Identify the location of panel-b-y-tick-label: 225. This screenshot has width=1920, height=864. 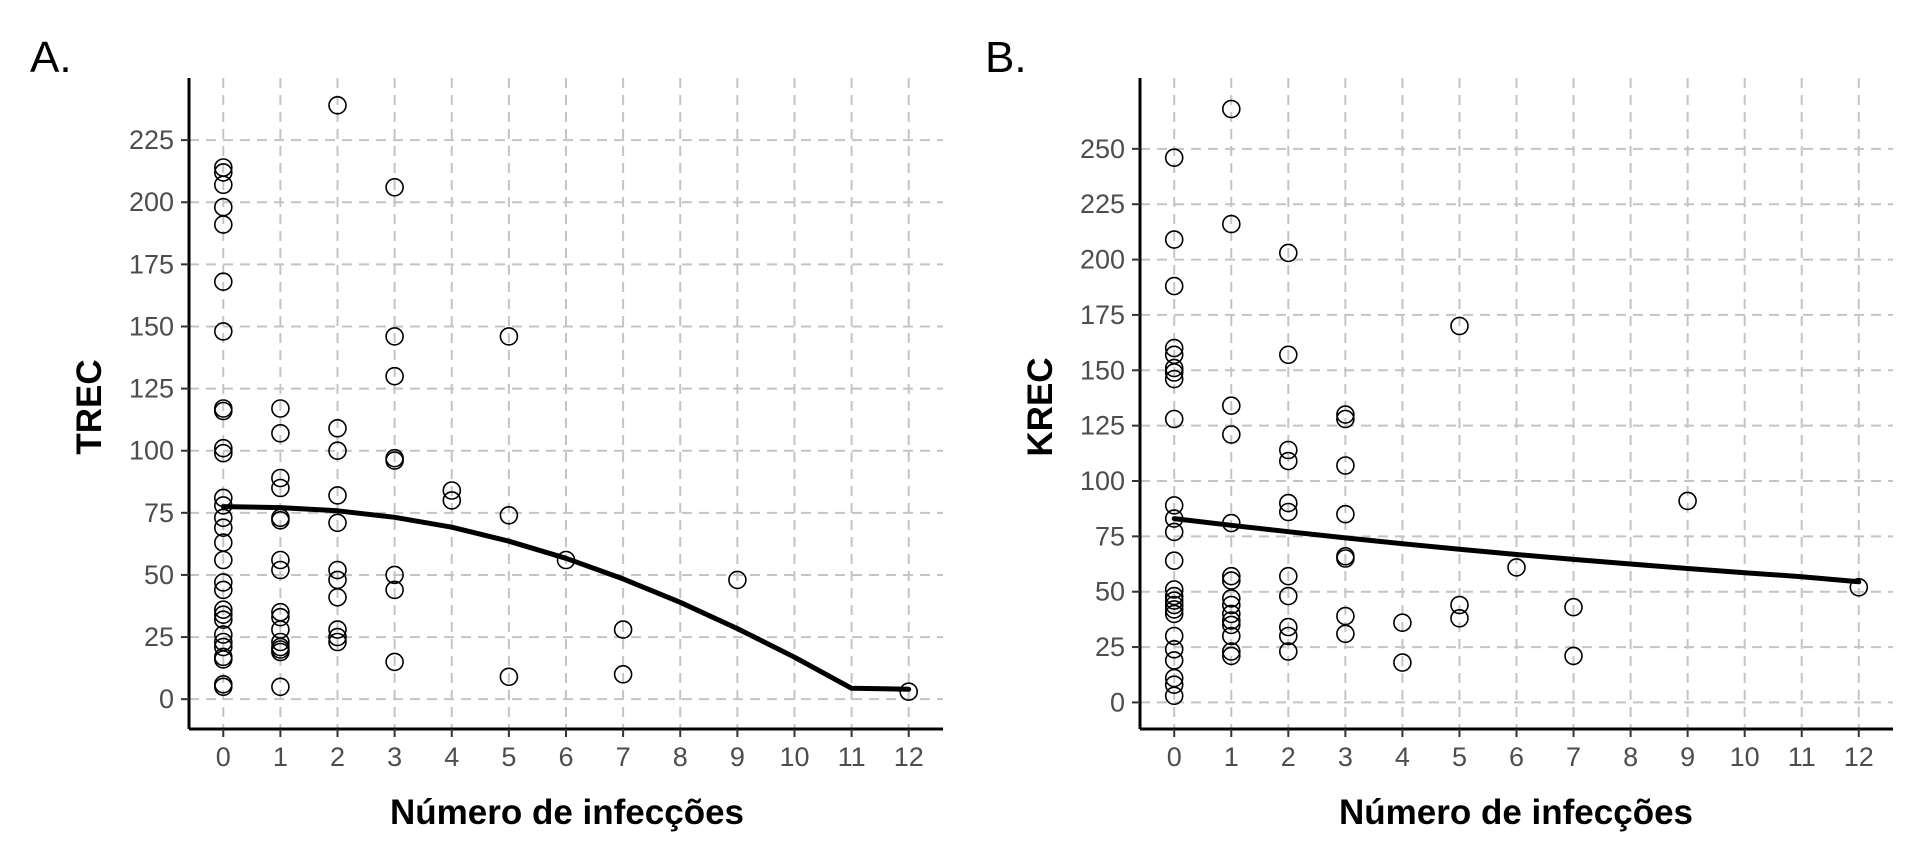
(1102, 204).